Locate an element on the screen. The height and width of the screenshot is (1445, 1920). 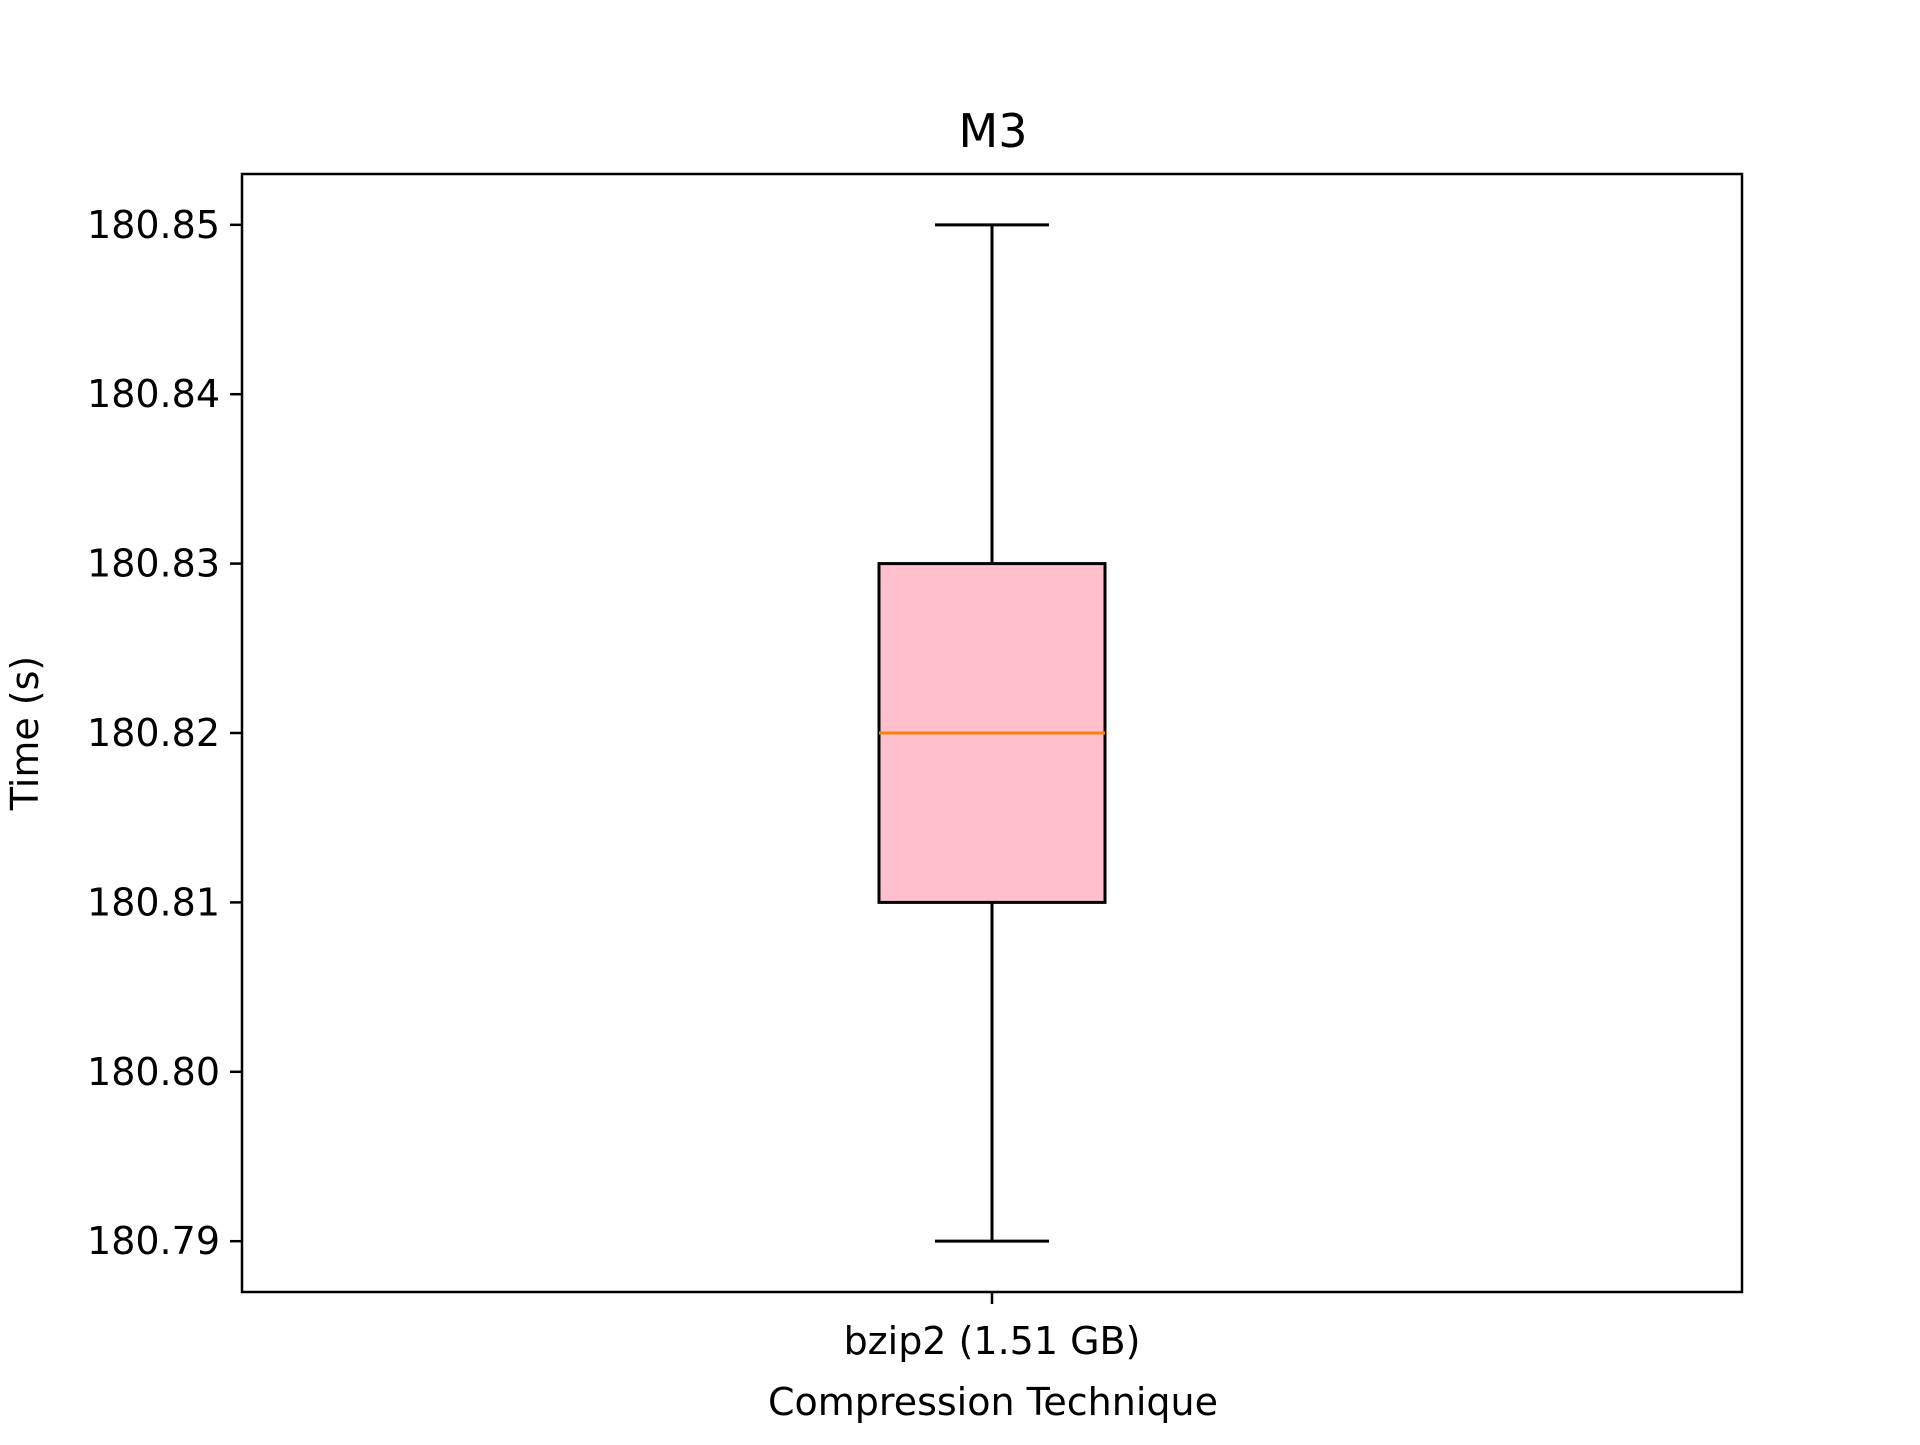
y-tick-label: 180.82 is located at coordinates (153, 733).